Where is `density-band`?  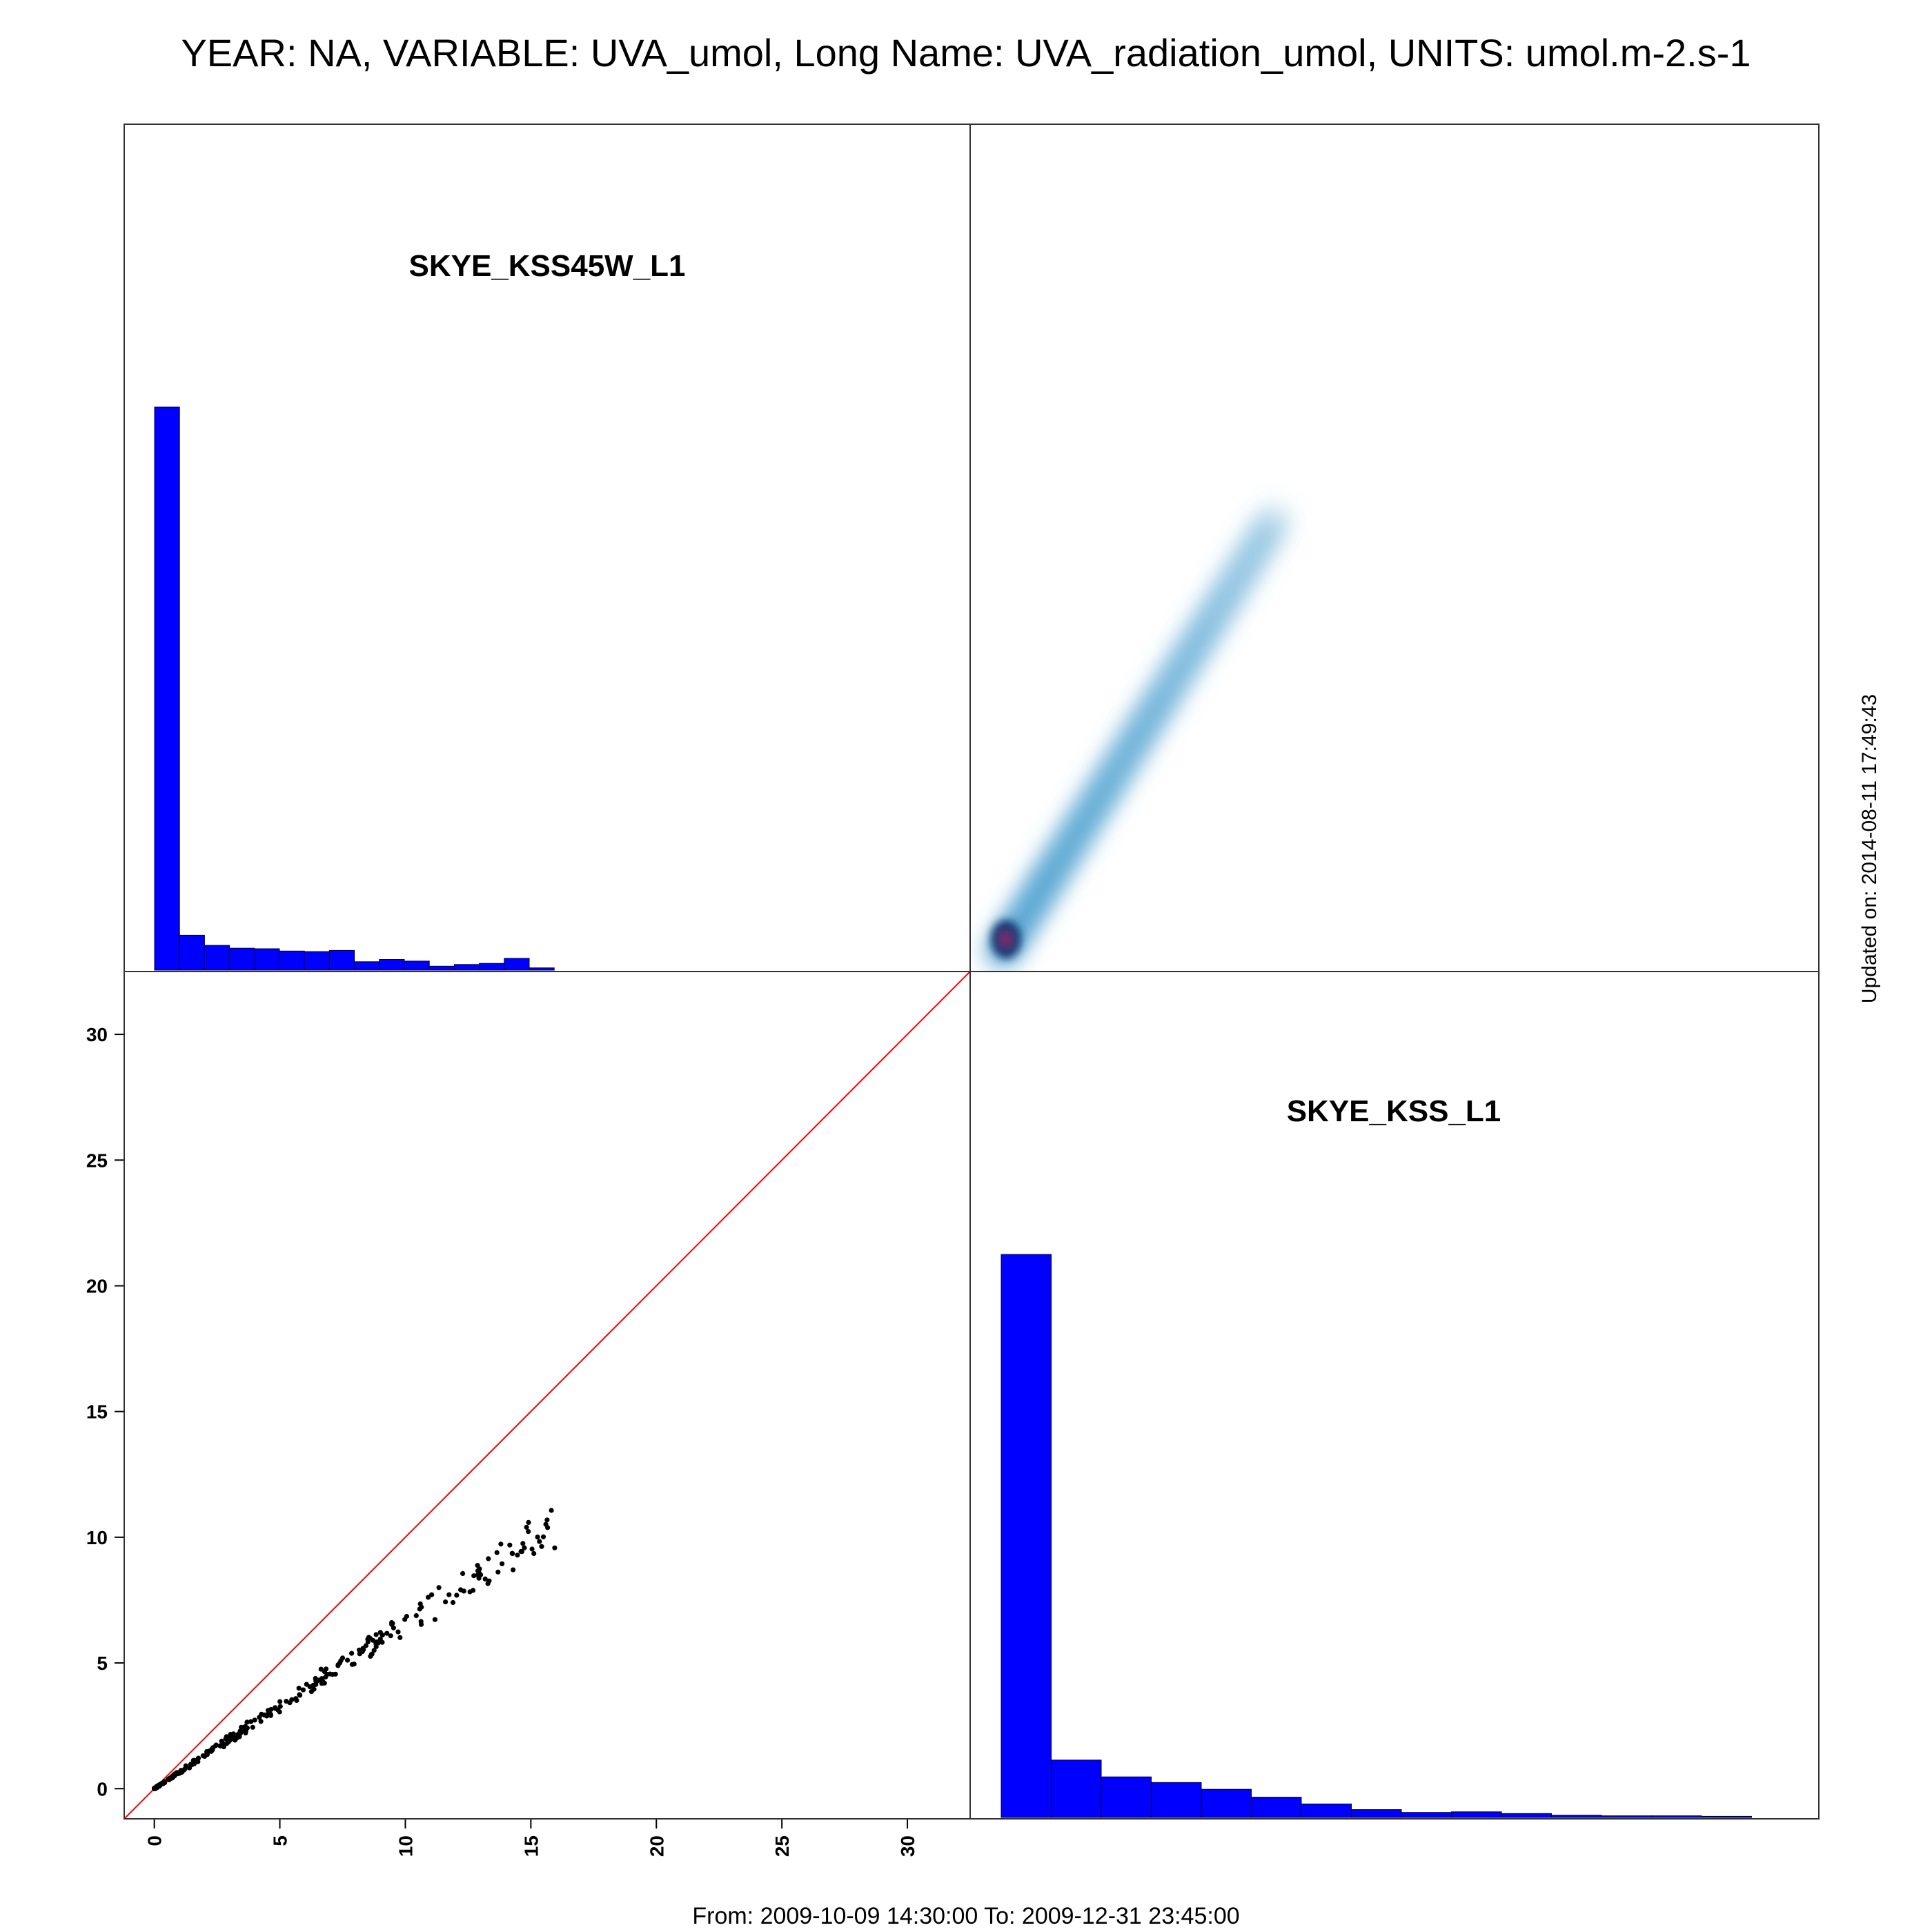 density-band is located at coordinates (1138, 736).